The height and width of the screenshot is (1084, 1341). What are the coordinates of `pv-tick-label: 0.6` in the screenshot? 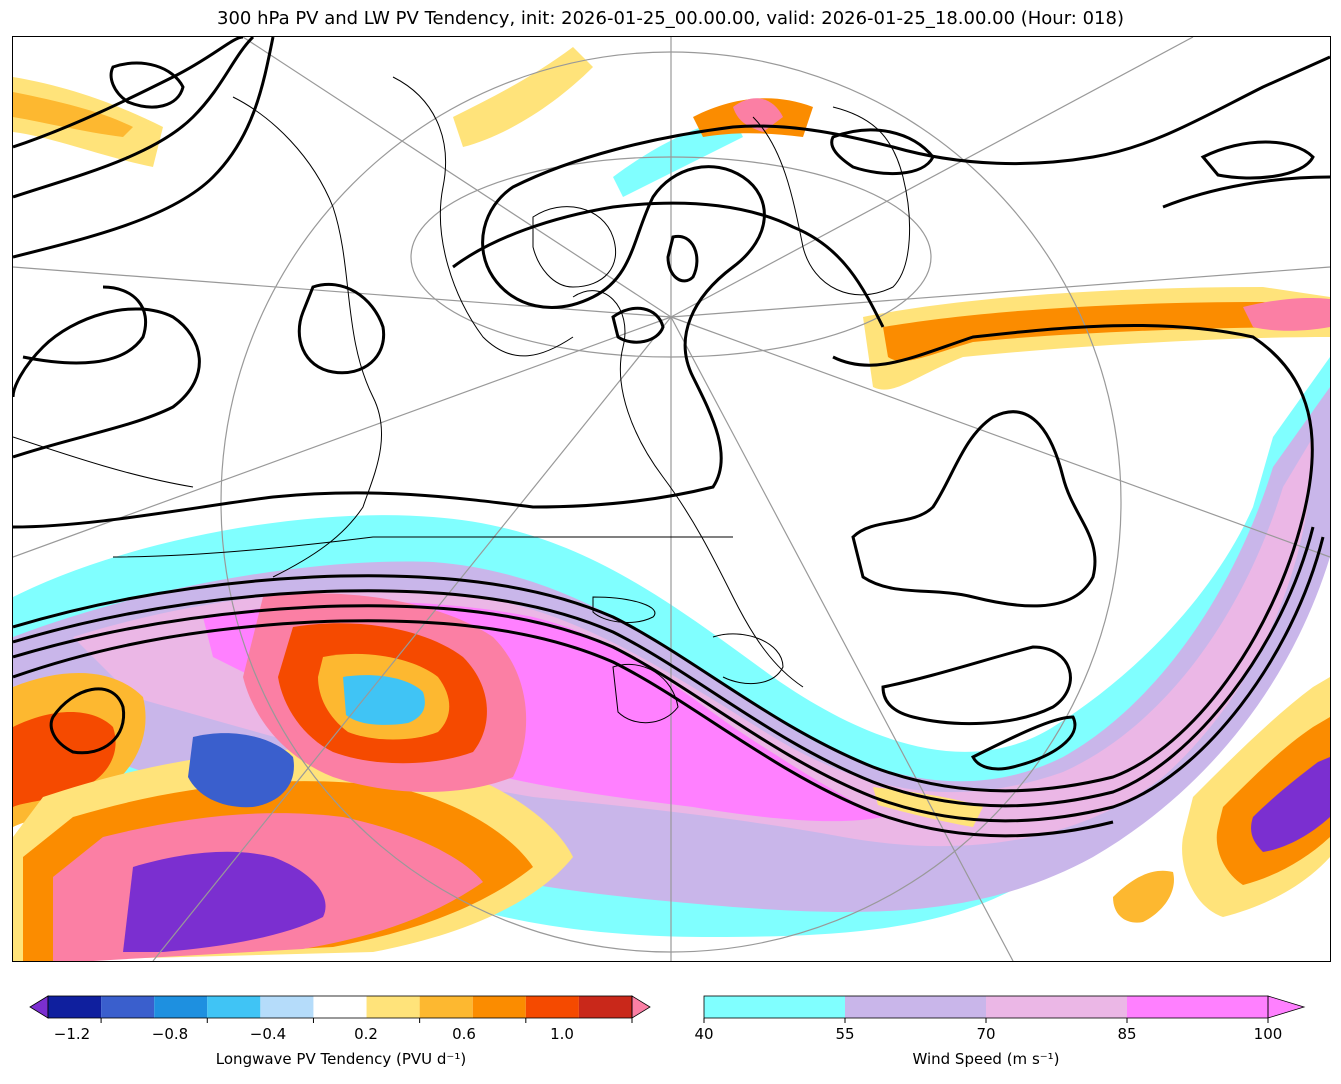 It's located at (464, 1034).